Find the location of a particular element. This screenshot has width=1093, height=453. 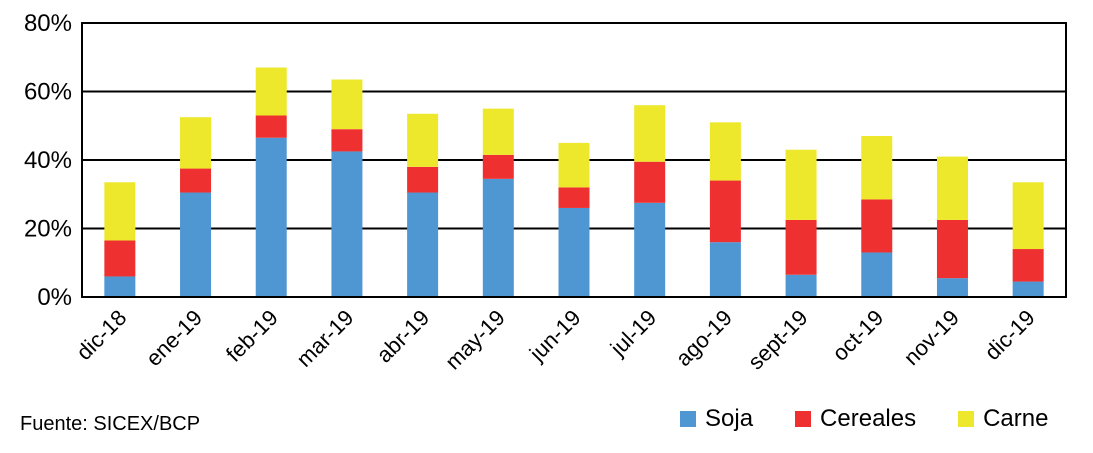

legend-item-cereales: Cereales is located at coordinates (855, 419).